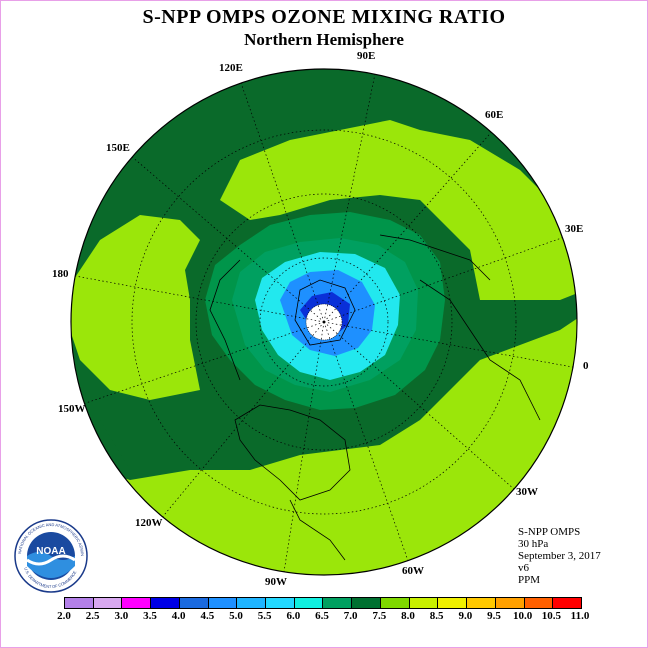 Image resolution: width=648 pixels, height=648 pixels. What do you see at coordinates (527, 492) in the screenshot?
I see `lon-label-30w: 30W` at bounding box center [527, 492].